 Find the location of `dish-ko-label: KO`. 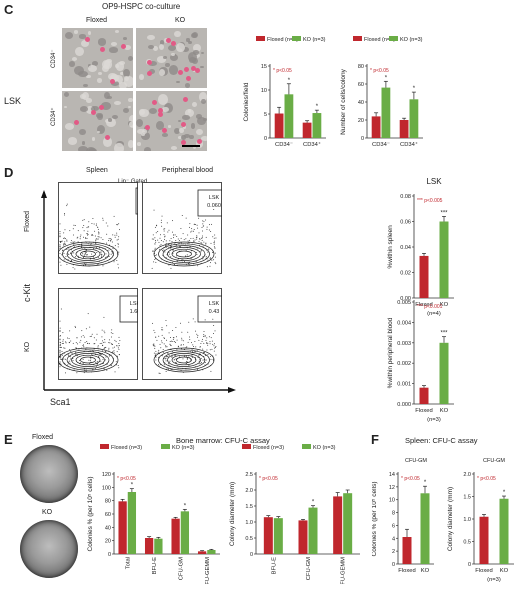

dish-ko-label: KO is located at coordinates (47, 512).